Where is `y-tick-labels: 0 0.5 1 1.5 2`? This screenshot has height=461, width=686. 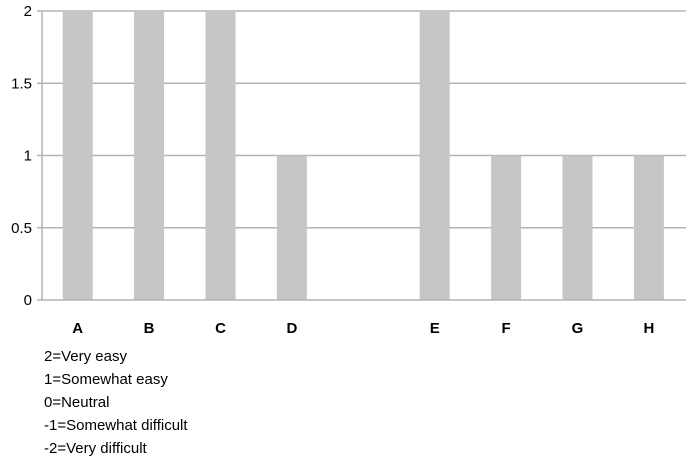
y-tick-labels: 0 0.5 1 1.5 2 is located at coordinates (21, 156).